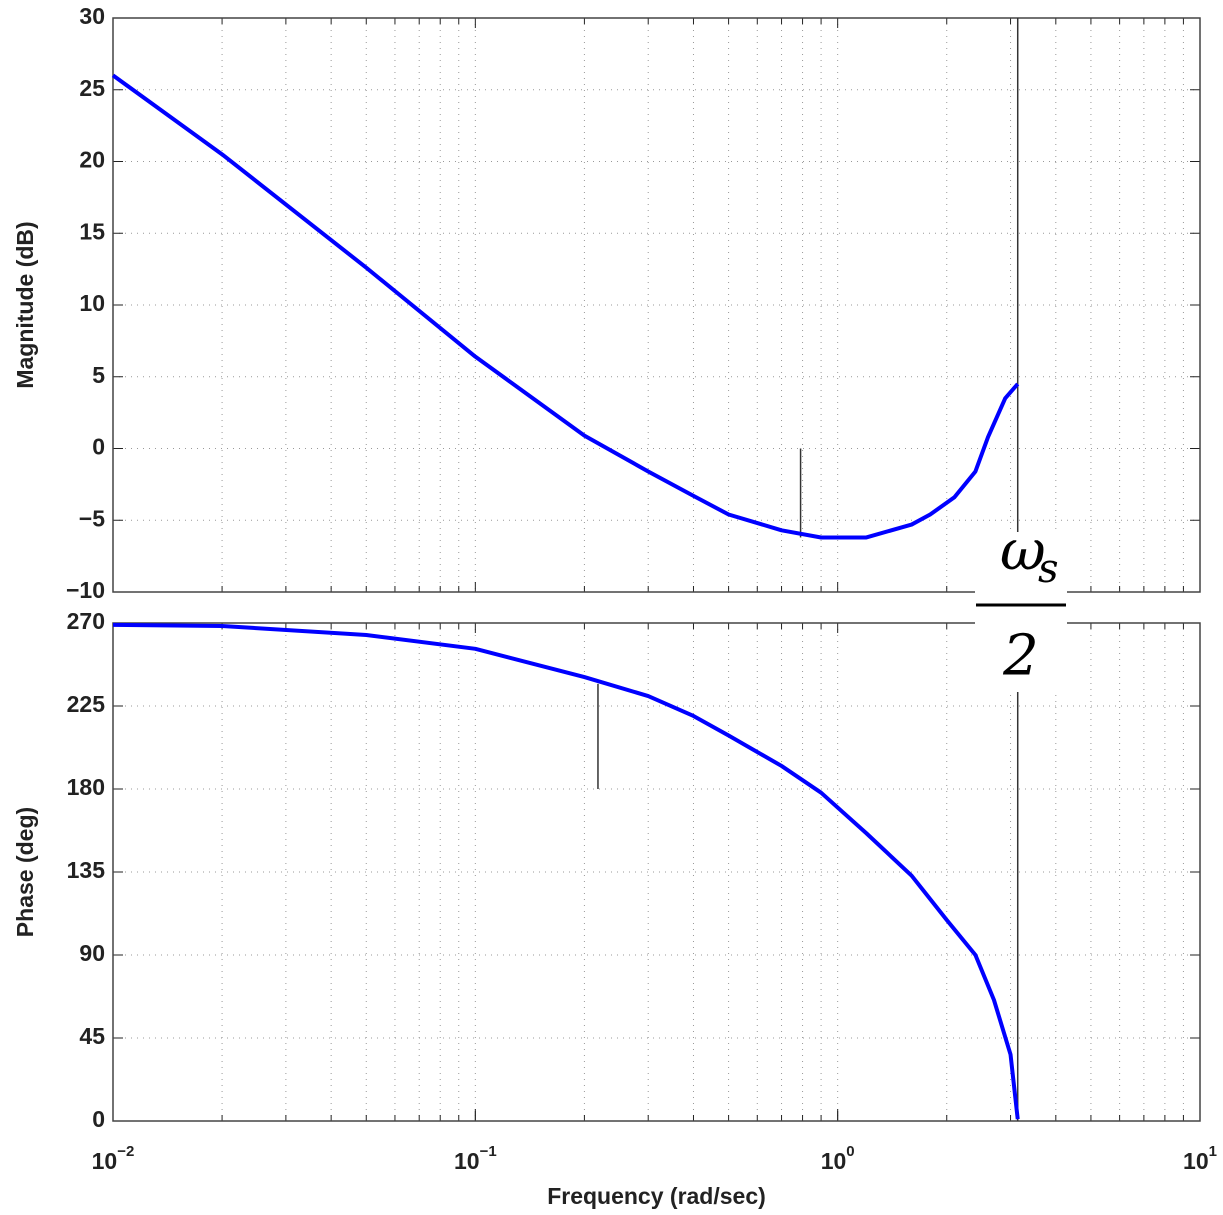 Image resolution: width=1223 pixels, height=1215 pixels. What do you see at coordinates (92, 160) in the screenshot?
I see `y-tick-label: 20` at bounding box center [92, 160].